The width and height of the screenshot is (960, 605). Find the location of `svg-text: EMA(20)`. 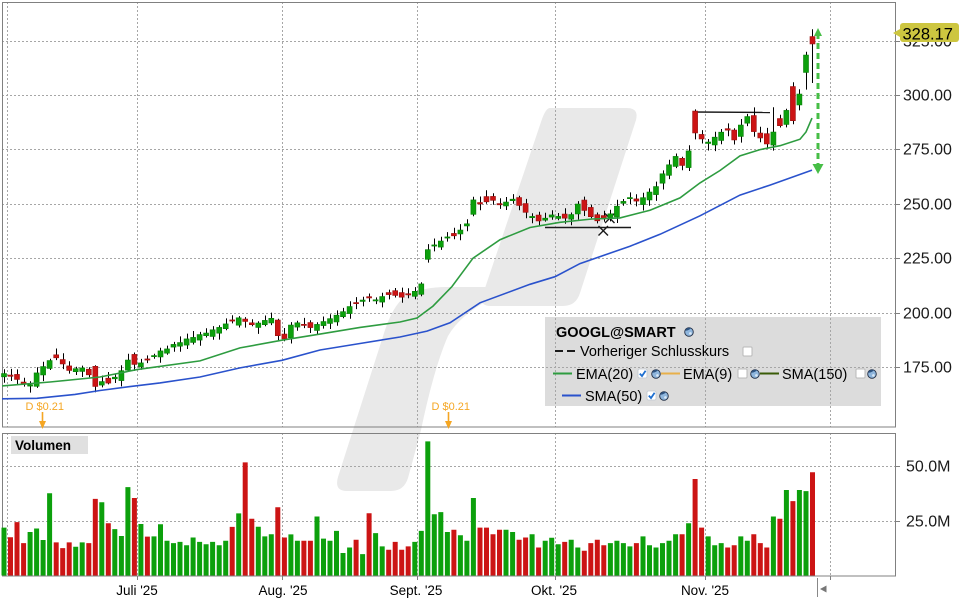

svg-text: EMA(20) is located at coordinates (604, 375).